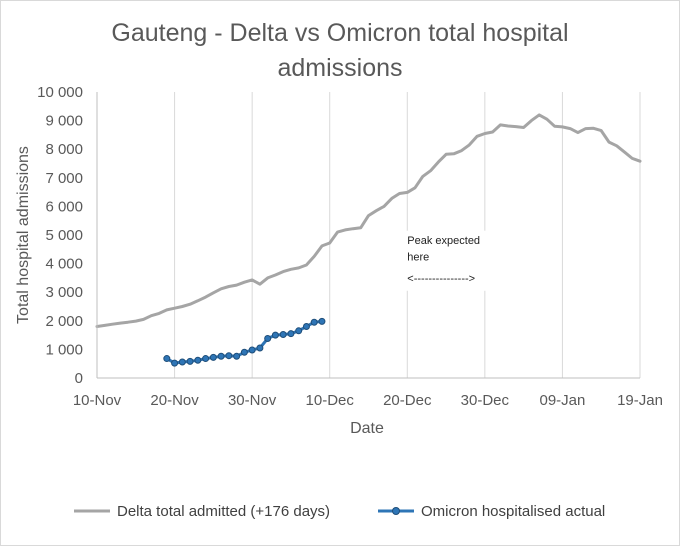 The width and height of the screenshot is (680, 546). Describe the element at coordinates (640, 400) in the screenshot. I see `x-tick-label: 19-Jan` at that location.